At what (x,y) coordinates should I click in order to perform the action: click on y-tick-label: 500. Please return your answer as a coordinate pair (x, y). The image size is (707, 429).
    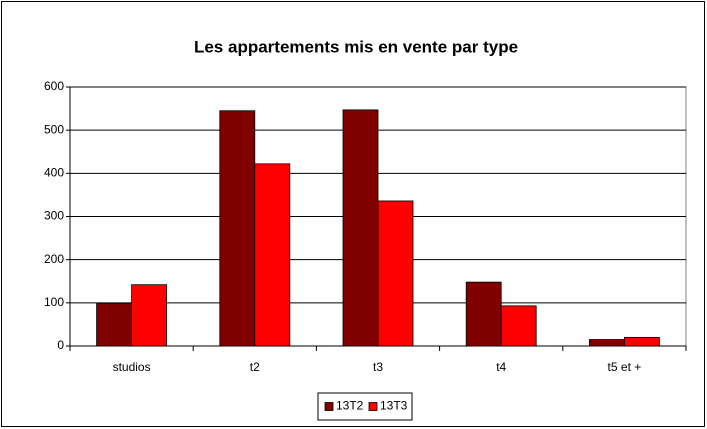
    Looking at the image, I should click on (54, 129).